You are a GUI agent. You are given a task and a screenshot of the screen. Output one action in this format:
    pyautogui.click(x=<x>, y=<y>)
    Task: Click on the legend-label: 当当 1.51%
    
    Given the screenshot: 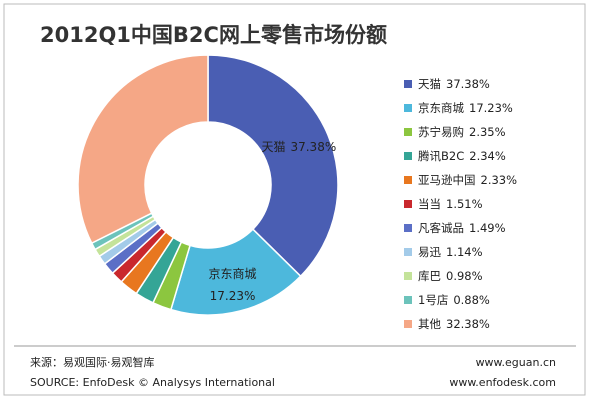 What is the action you would take?
    pyautogui.click(x=450, y=204)
    